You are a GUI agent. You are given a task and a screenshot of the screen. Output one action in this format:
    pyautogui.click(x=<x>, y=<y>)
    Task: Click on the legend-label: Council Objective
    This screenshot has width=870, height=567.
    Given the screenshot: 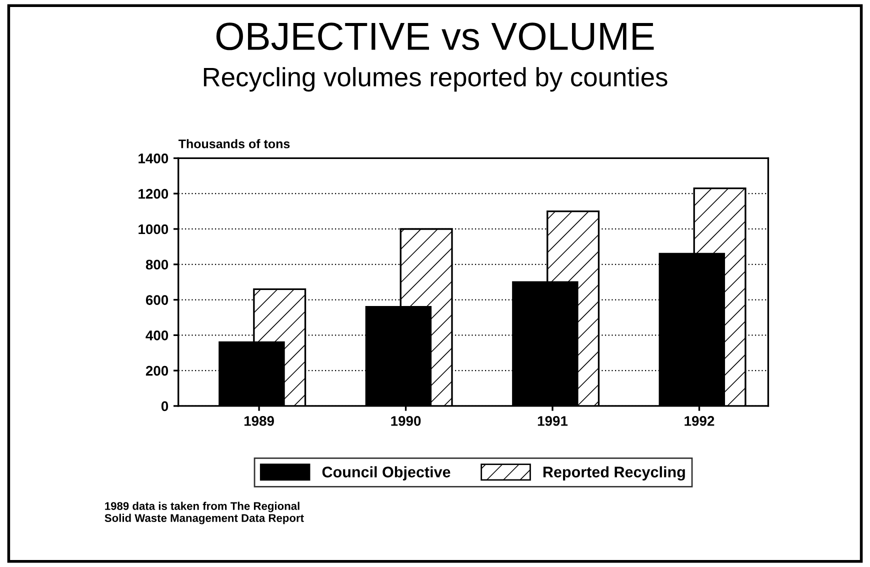 What is the action you would take?
    pyautogui.click(x=386, y=473)
    